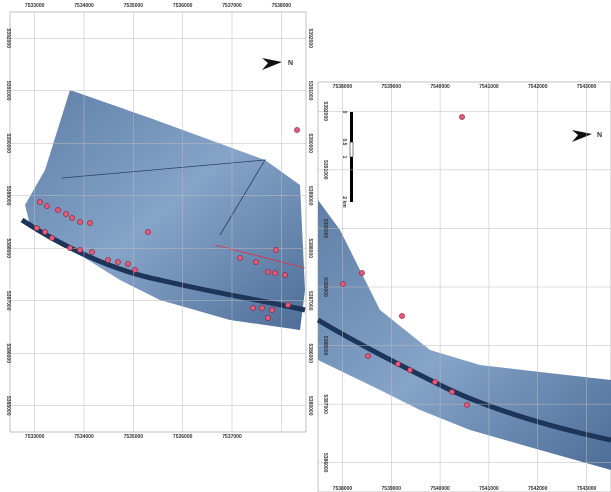  Describe the element at coordinates (344, 202) in the screenshot. I see `scale-label: 2 km` at that location.